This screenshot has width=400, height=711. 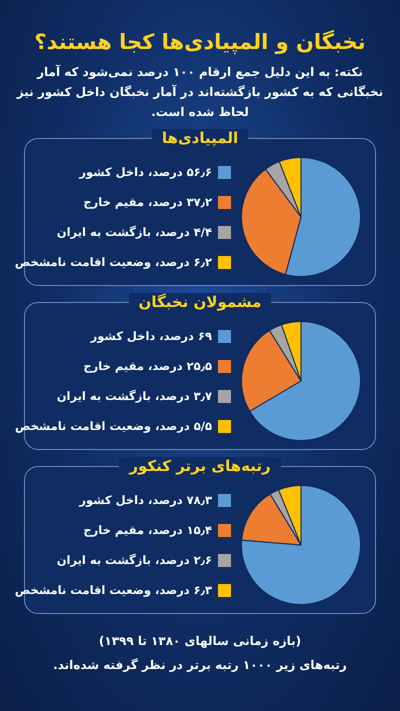 What do you see at coordinates (134, 396) in the screenshot?
I see `legend-label: ۳٫۷ درصد، بازگشت به ایران` at bounding box center [134, 396].